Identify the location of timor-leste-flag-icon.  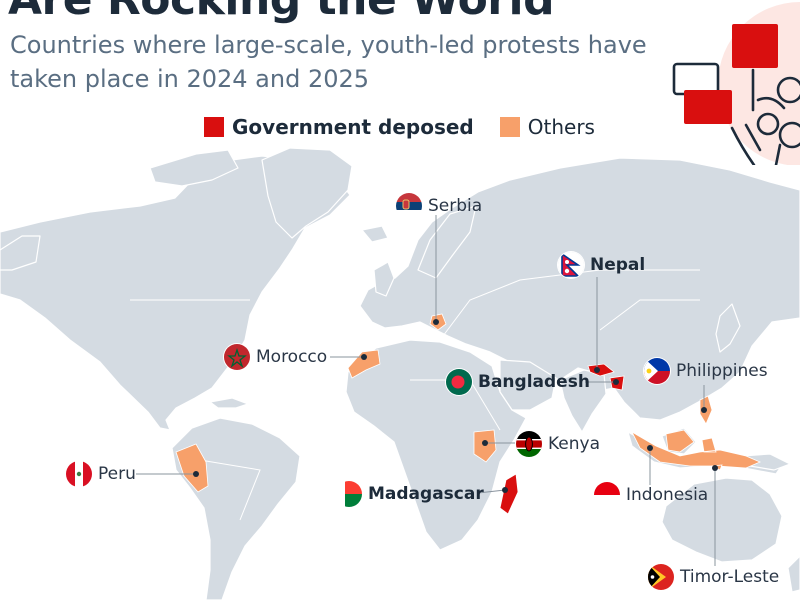
(661, 577).